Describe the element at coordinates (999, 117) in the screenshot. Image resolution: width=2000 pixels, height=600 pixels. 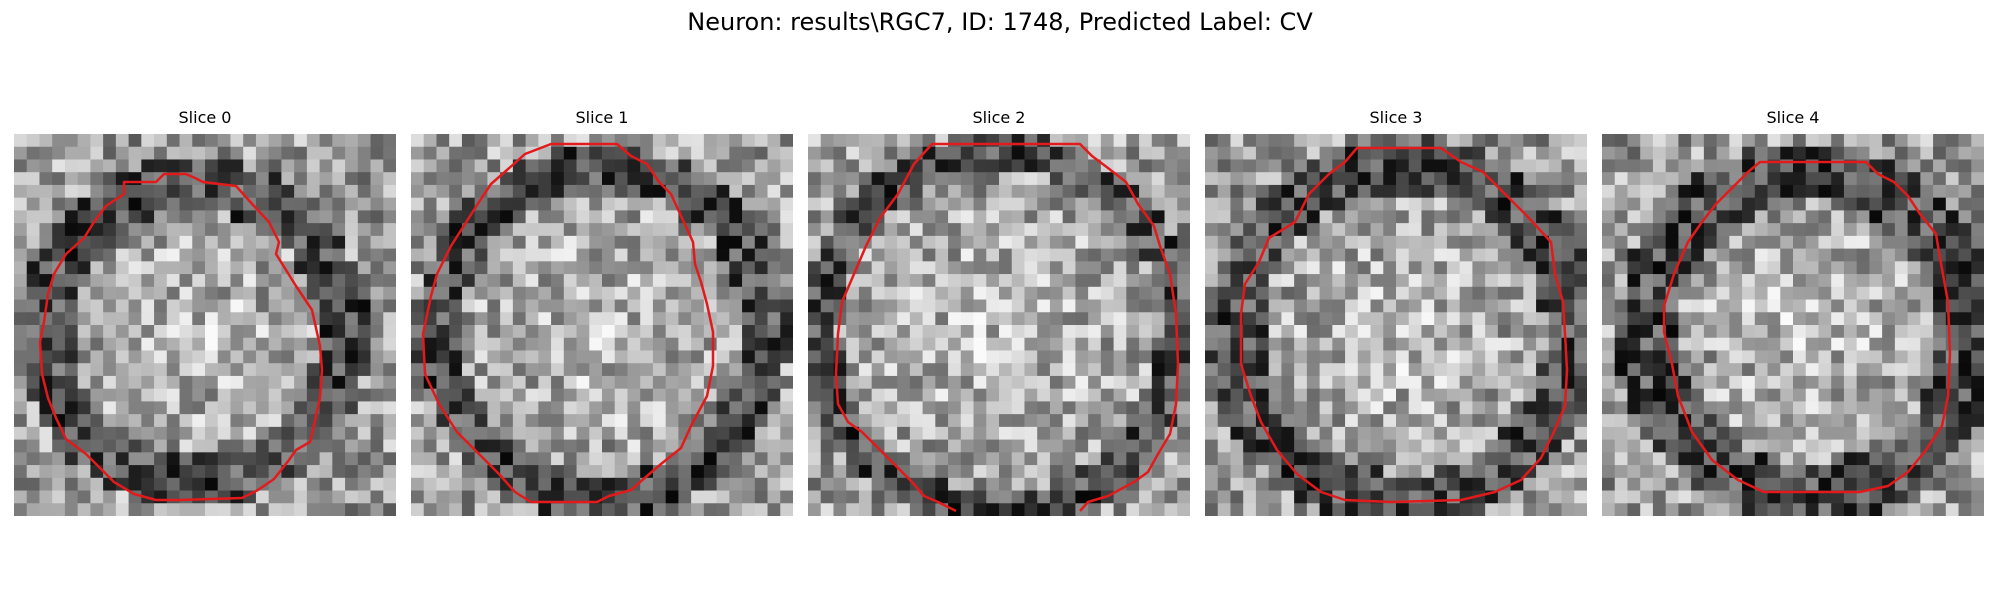
I see `slice-title: Slice 2` at that location.